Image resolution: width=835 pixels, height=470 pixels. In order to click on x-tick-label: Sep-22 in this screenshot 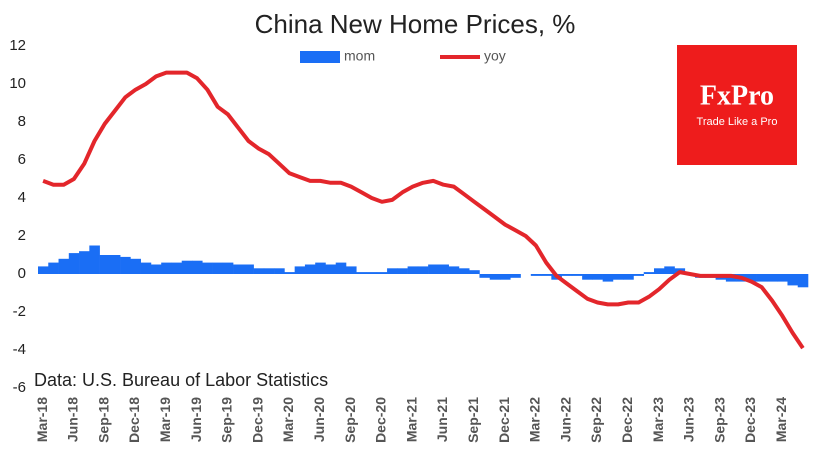, I will do `click(596, 420)`.